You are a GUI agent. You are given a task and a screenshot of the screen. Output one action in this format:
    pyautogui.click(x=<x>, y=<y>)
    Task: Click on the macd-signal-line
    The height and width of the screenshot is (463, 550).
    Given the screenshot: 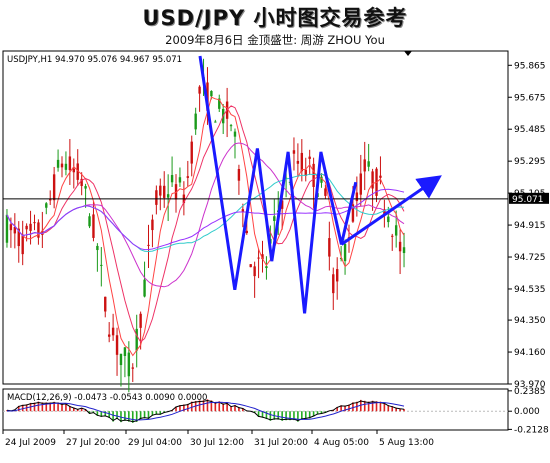 What is the action you would take?
    pyautogui.click(x=206, y=411)
    